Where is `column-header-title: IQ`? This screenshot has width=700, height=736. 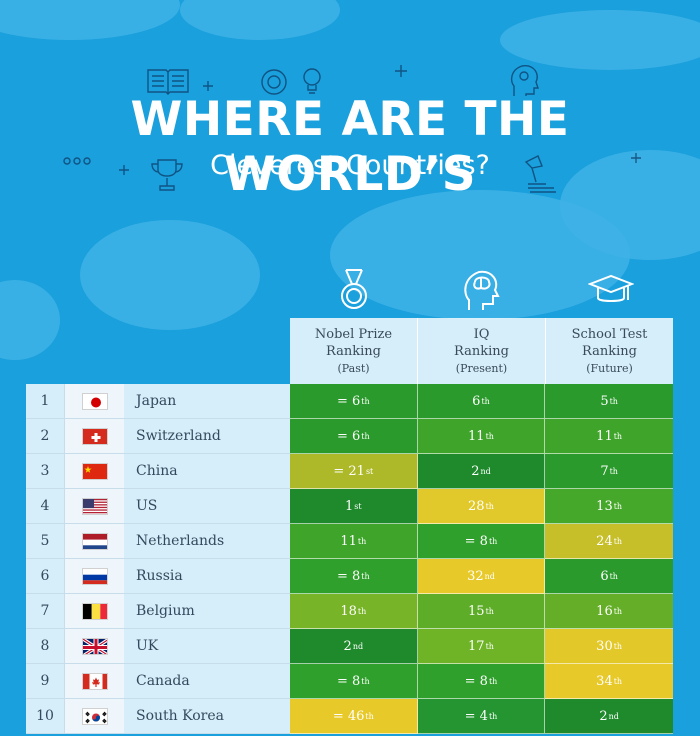
column-header-title: IQ is located at coordinates (481, 334).